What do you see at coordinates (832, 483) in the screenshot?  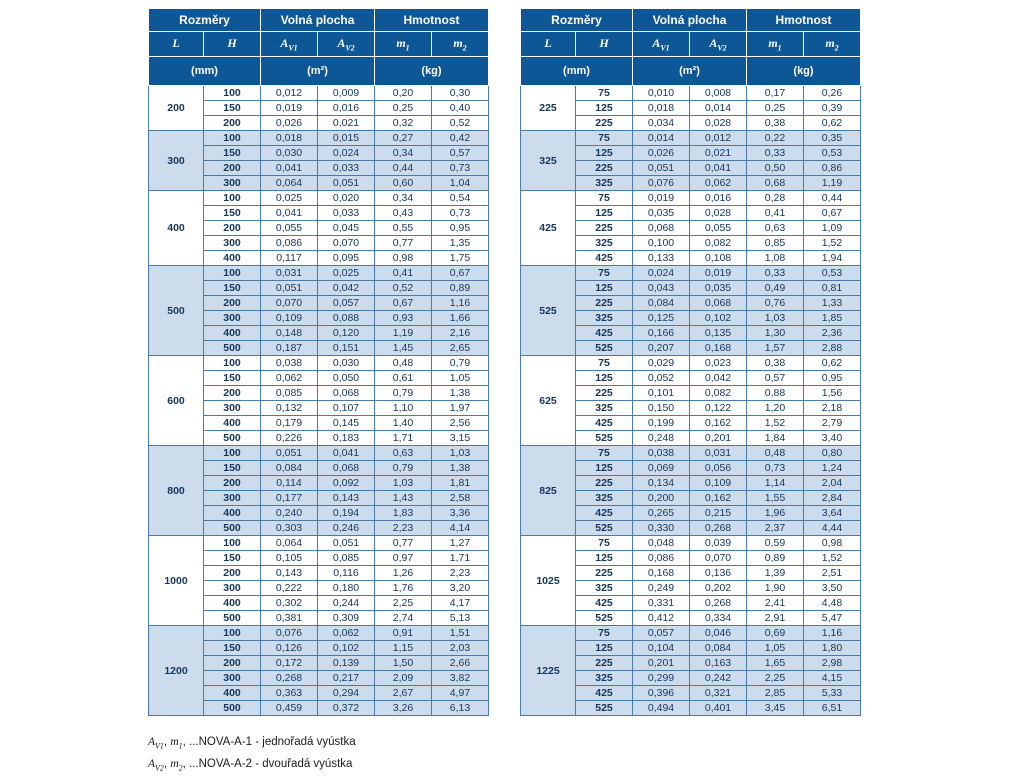 I see `data-value: 2,04` at bounding box center [832, 483].